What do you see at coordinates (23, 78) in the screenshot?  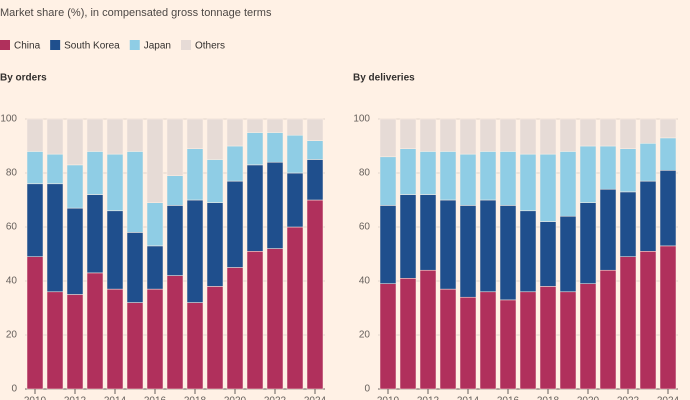 I see `panel-title: By orders` at bounding box center [23, 78].